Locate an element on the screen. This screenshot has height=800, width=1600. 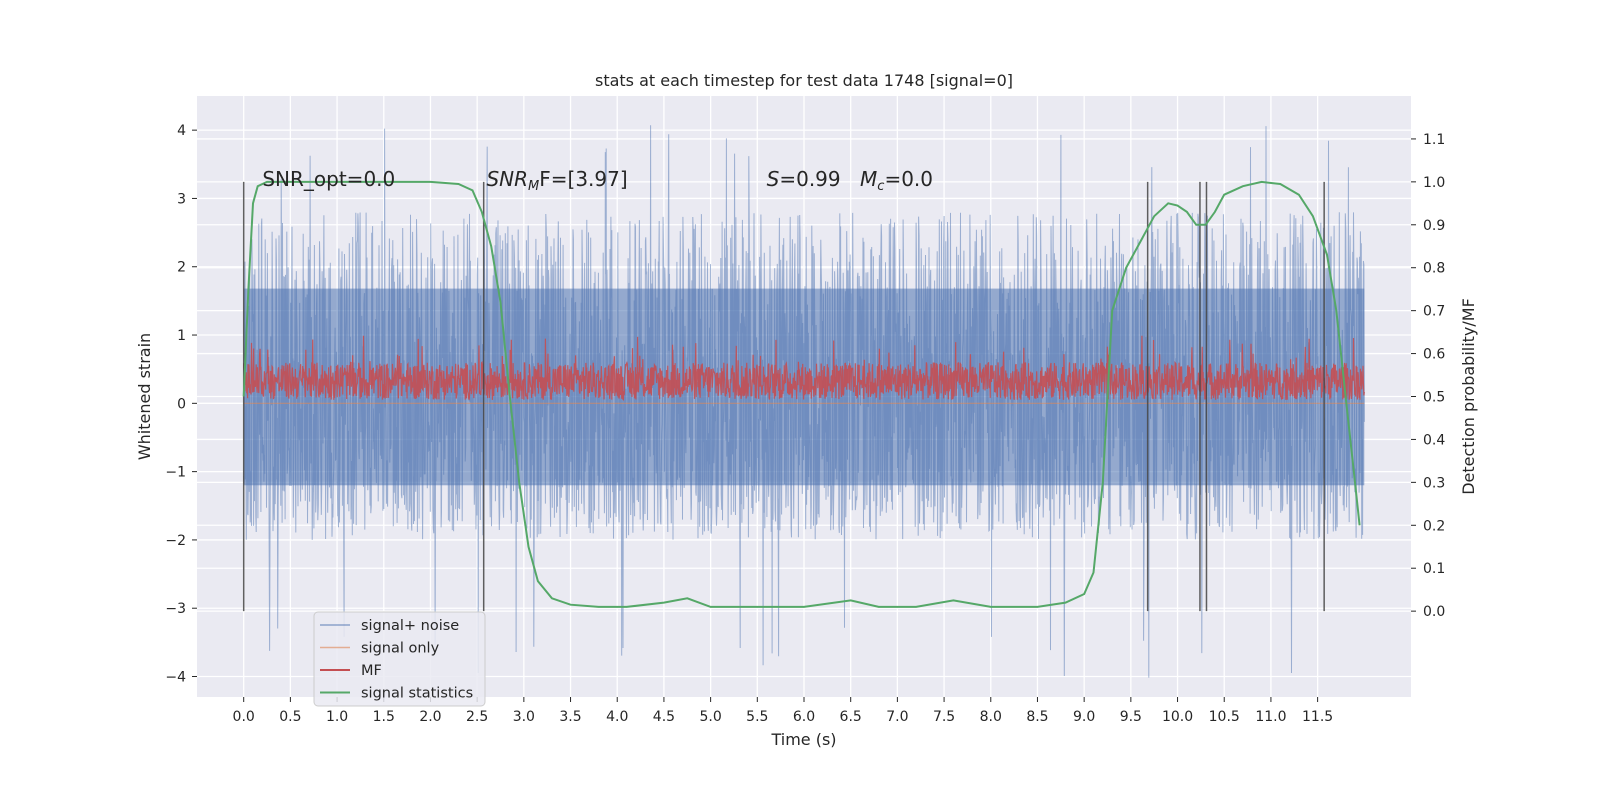
x-tick-label: 5.5 is located at coordinates (757, 717).